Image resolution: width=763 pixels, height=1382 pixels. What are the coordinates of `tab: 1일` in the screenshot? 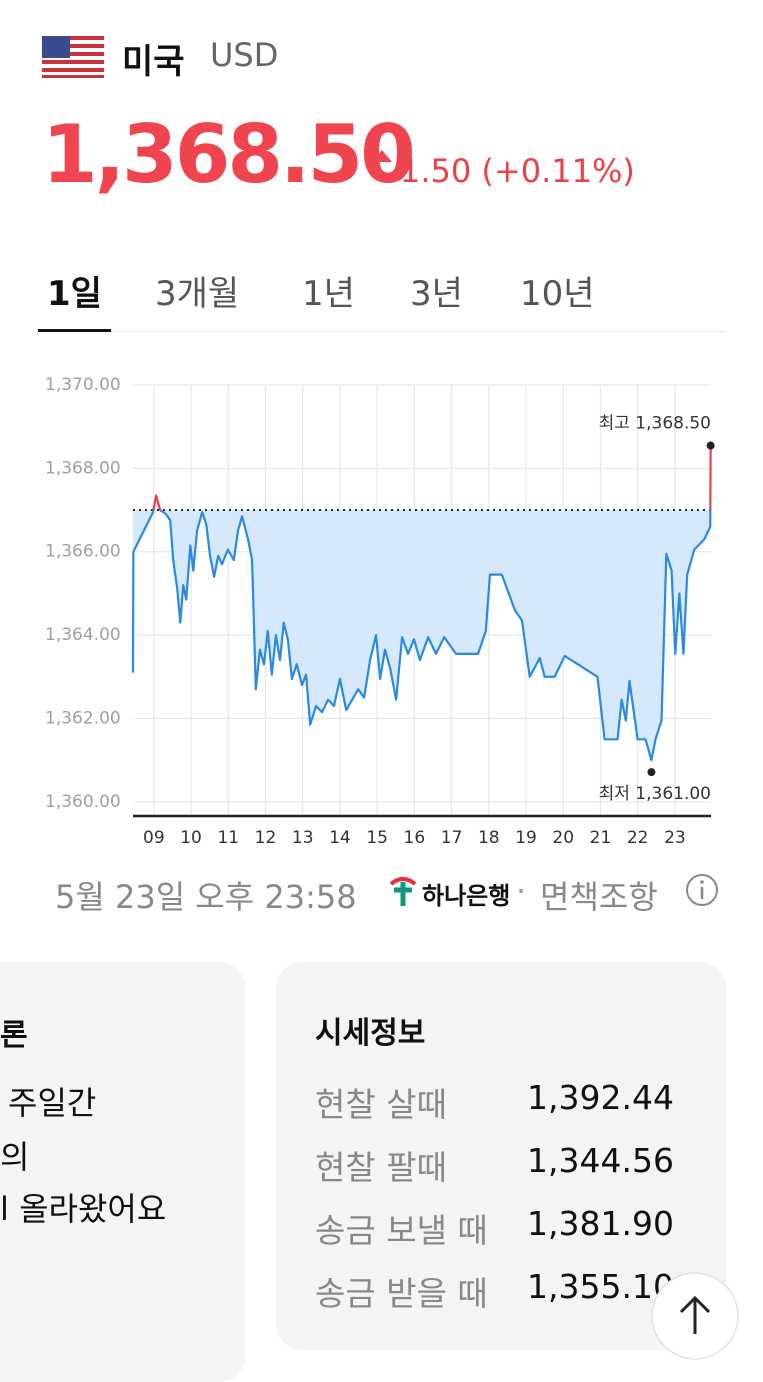 It's located at (74, 294).